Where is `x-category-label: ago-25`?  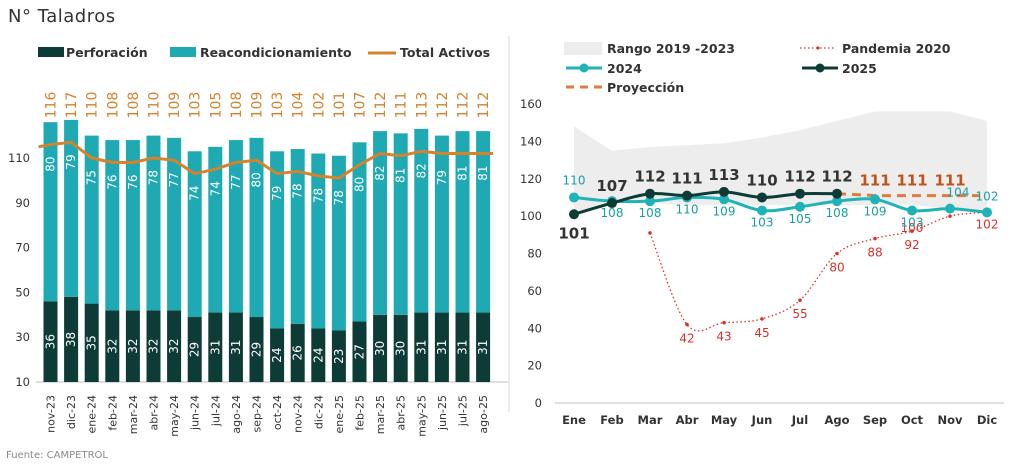 x-category-label: ago-25 is located at coordinates (483, 414).